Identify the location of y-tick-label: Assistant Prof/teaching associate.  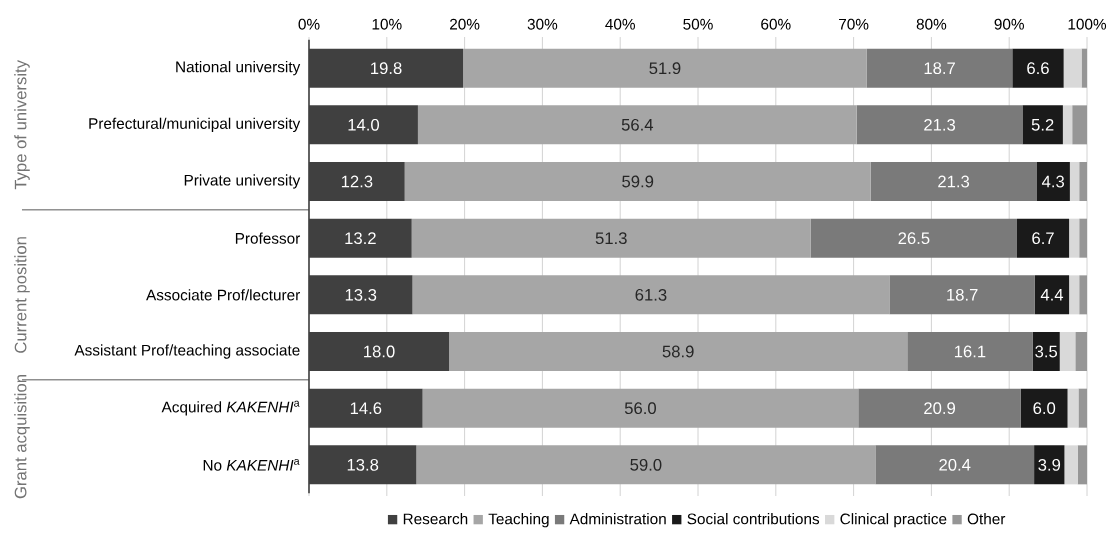
(187, 351).